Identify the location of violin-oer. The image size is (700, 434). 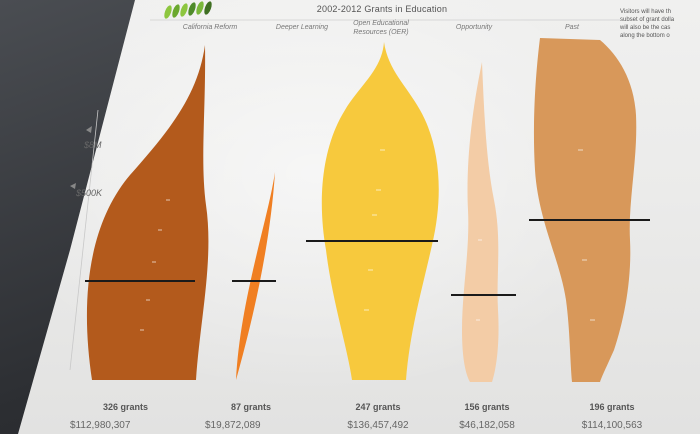
(372, 211).